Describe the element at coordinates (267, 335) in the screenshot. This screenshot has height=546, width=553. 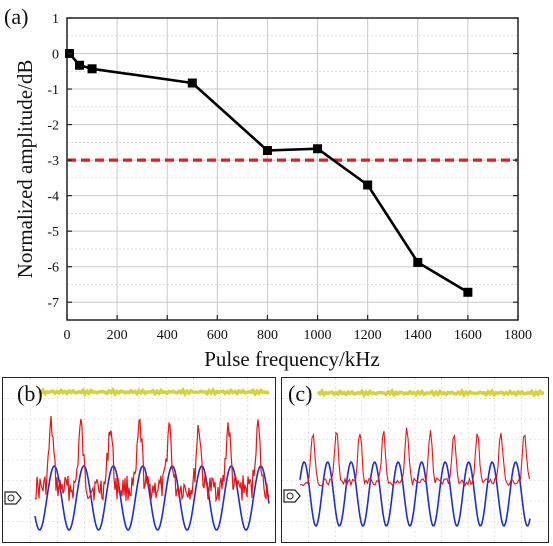
I see `x-tick-label: 800` at that location.